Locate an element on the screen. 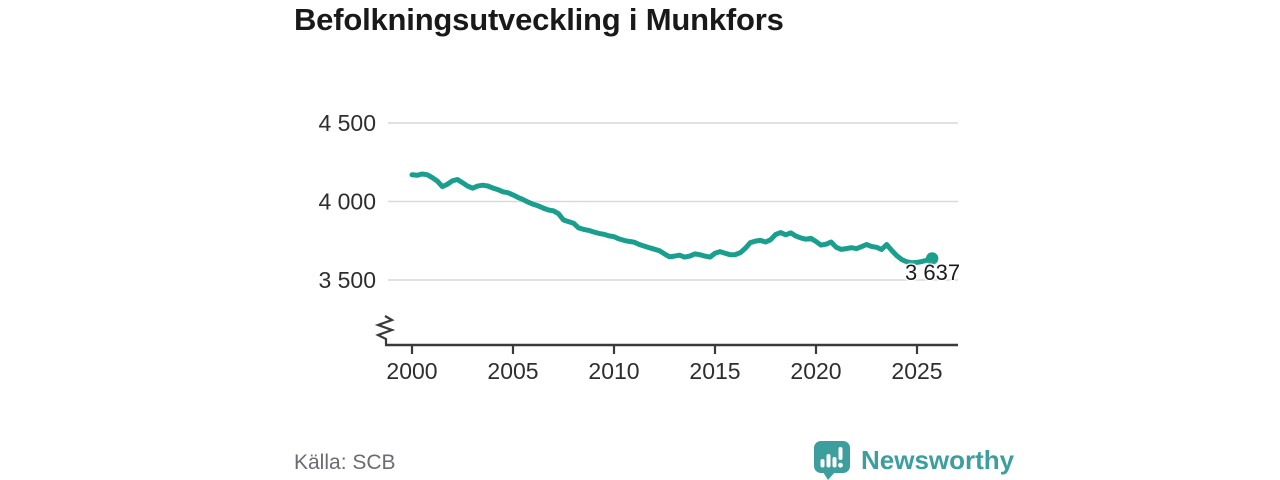  x-axis-label: 2010 is located at coordinates (613, 371).